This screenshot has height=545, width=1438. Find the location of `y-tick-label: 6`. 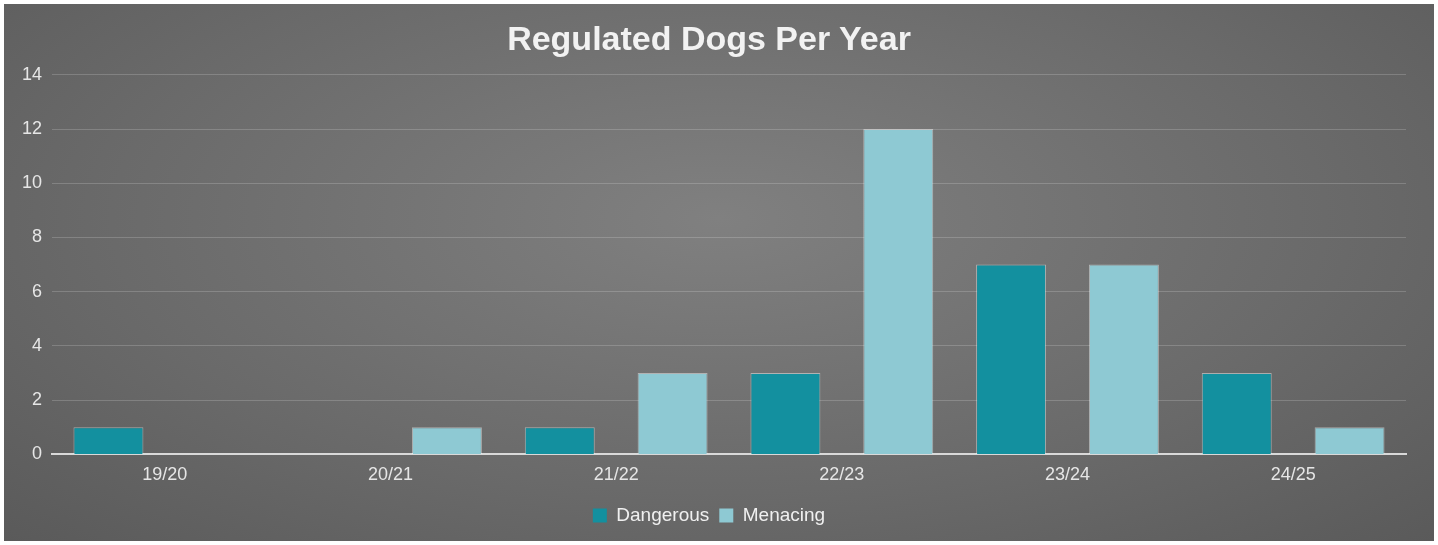

y-tick-label: 6 is located at coordinates (37, 290).